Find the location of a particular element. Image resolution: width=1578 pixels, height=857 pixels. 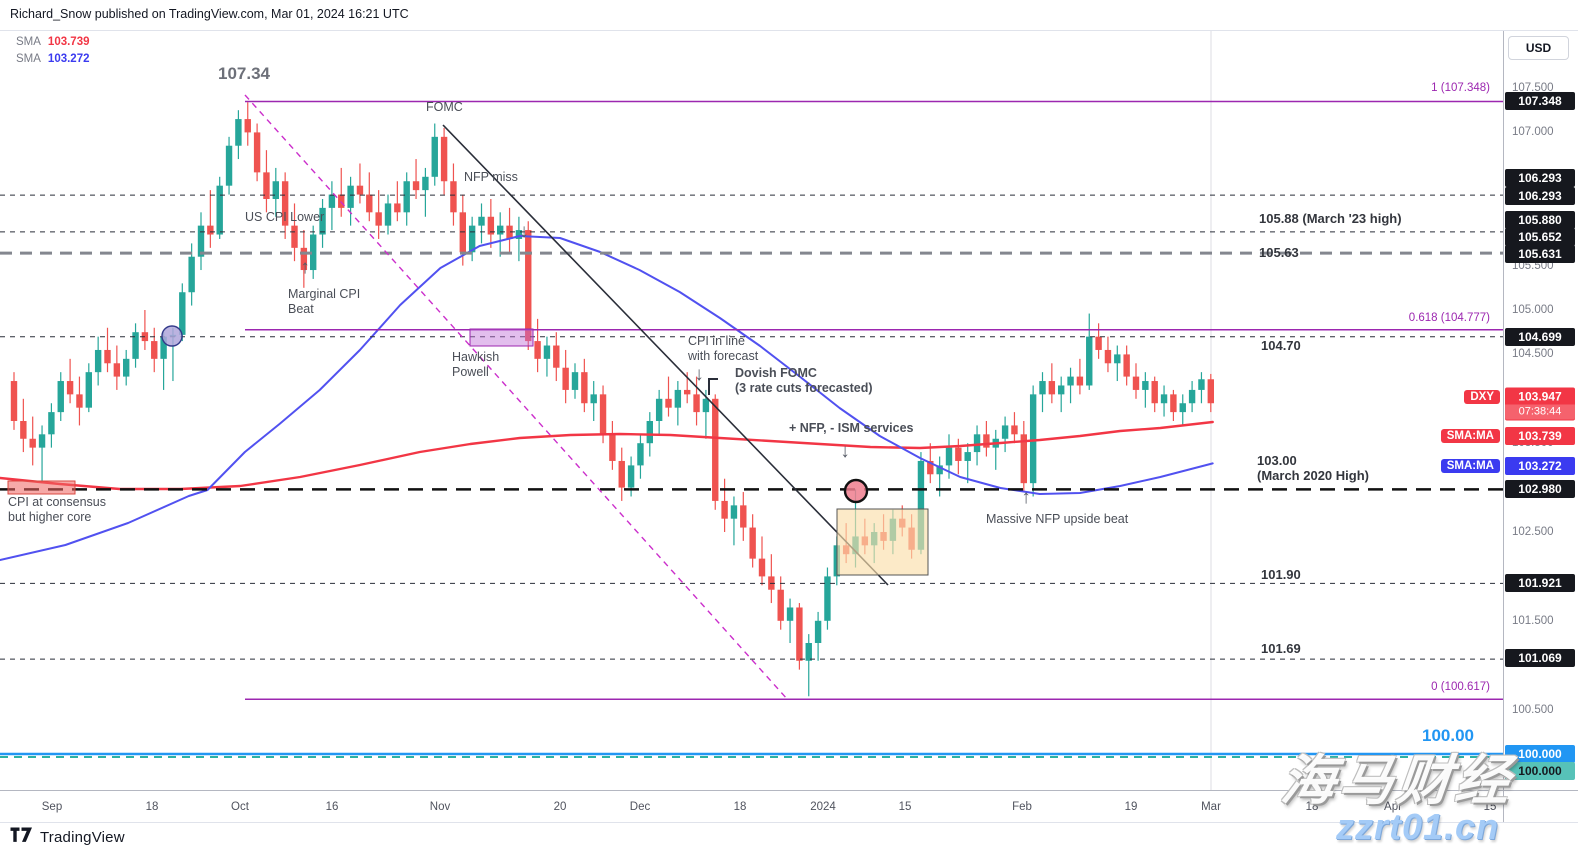

fib-0618-label: 0.618 (104.777) is located at coordinates (1449, 318).